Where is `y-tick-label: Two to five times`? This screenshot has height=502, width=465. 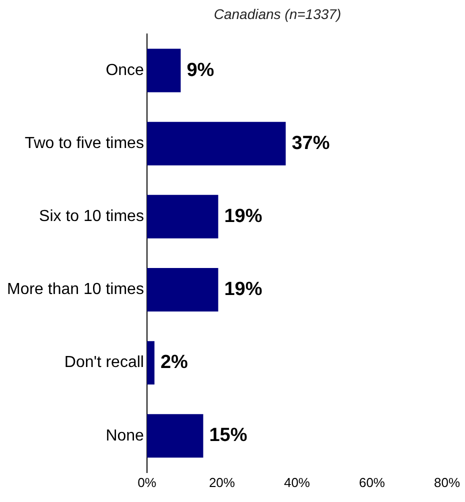 y-tick-label: Two to five times is located at coordinates (84, 143).